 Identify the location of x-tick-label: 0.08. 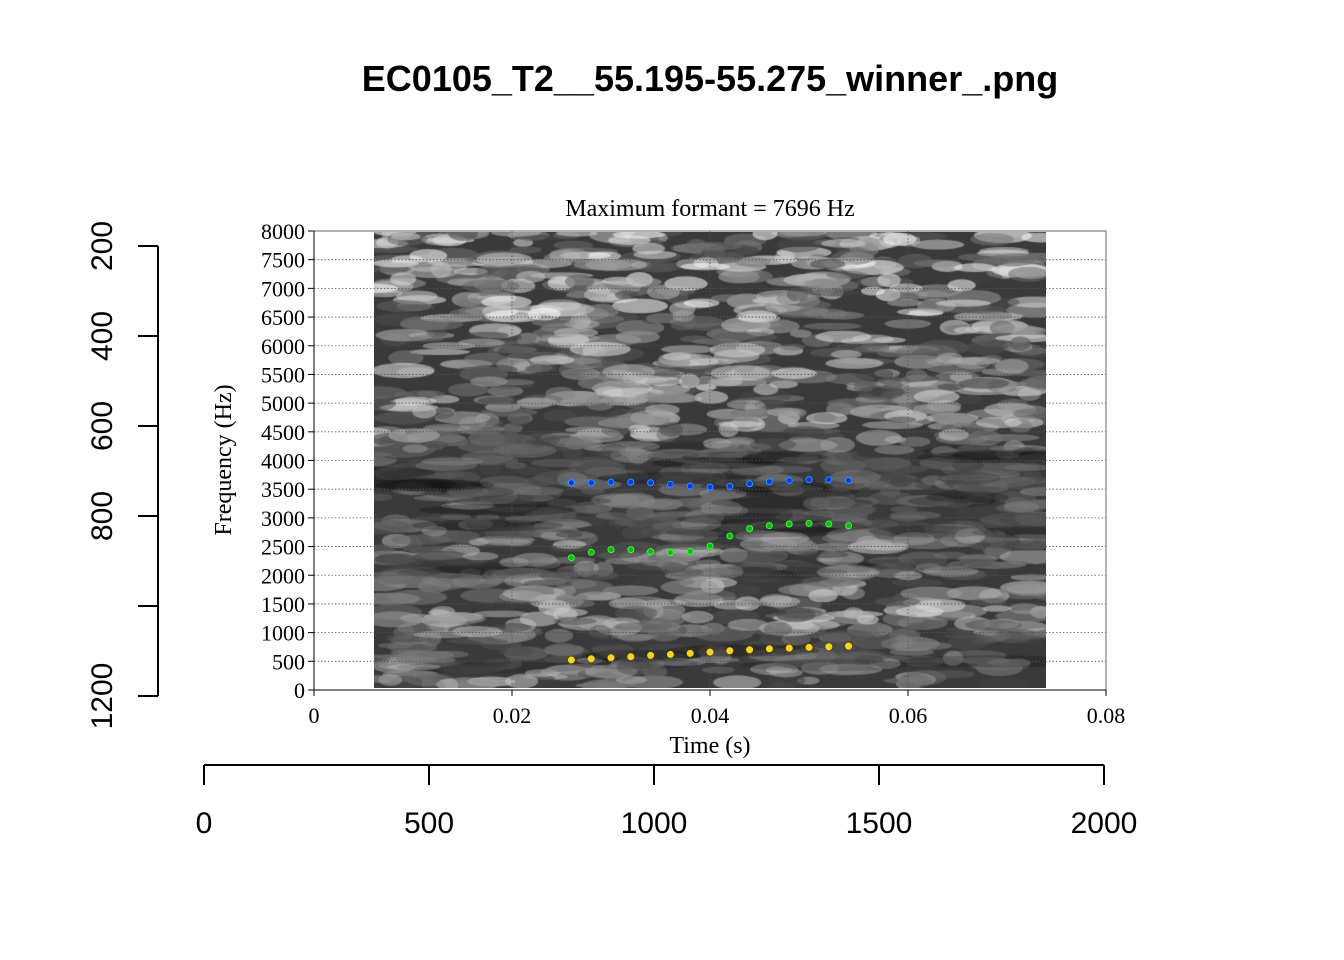
(1106, 715).